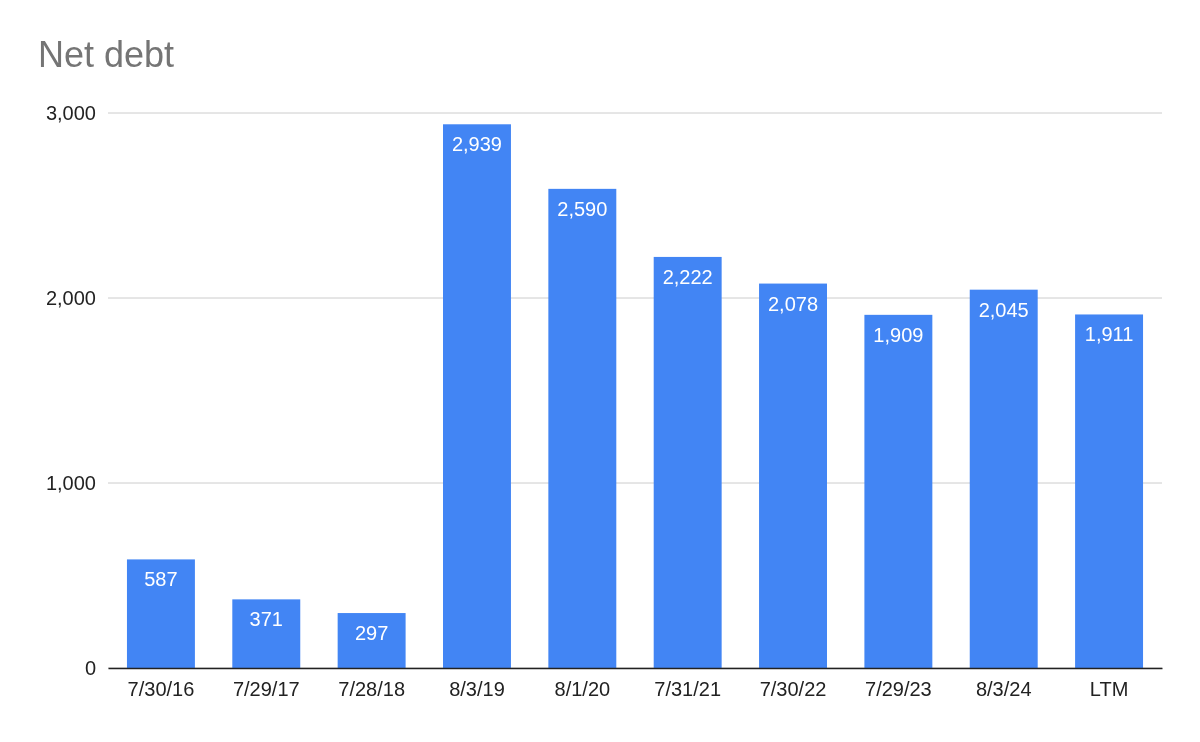 The height and width of the screenshot is (742, 1200). I want to click on y-tick-label: 2,000, so click(70, 297).